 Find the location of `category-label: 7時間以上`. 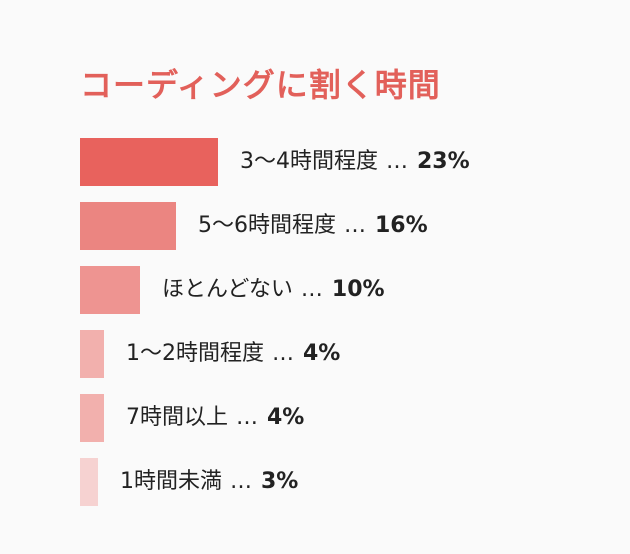

category-label: 7時間以上 is located at coordinates (177, 417).